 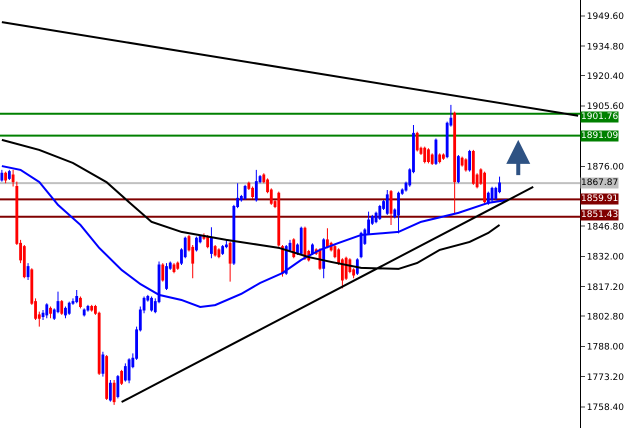 What do you see at coordinates (605, 77) in the screenshot?
I see `y-tick-label: 1920.40` at bounding box center [605, 77].